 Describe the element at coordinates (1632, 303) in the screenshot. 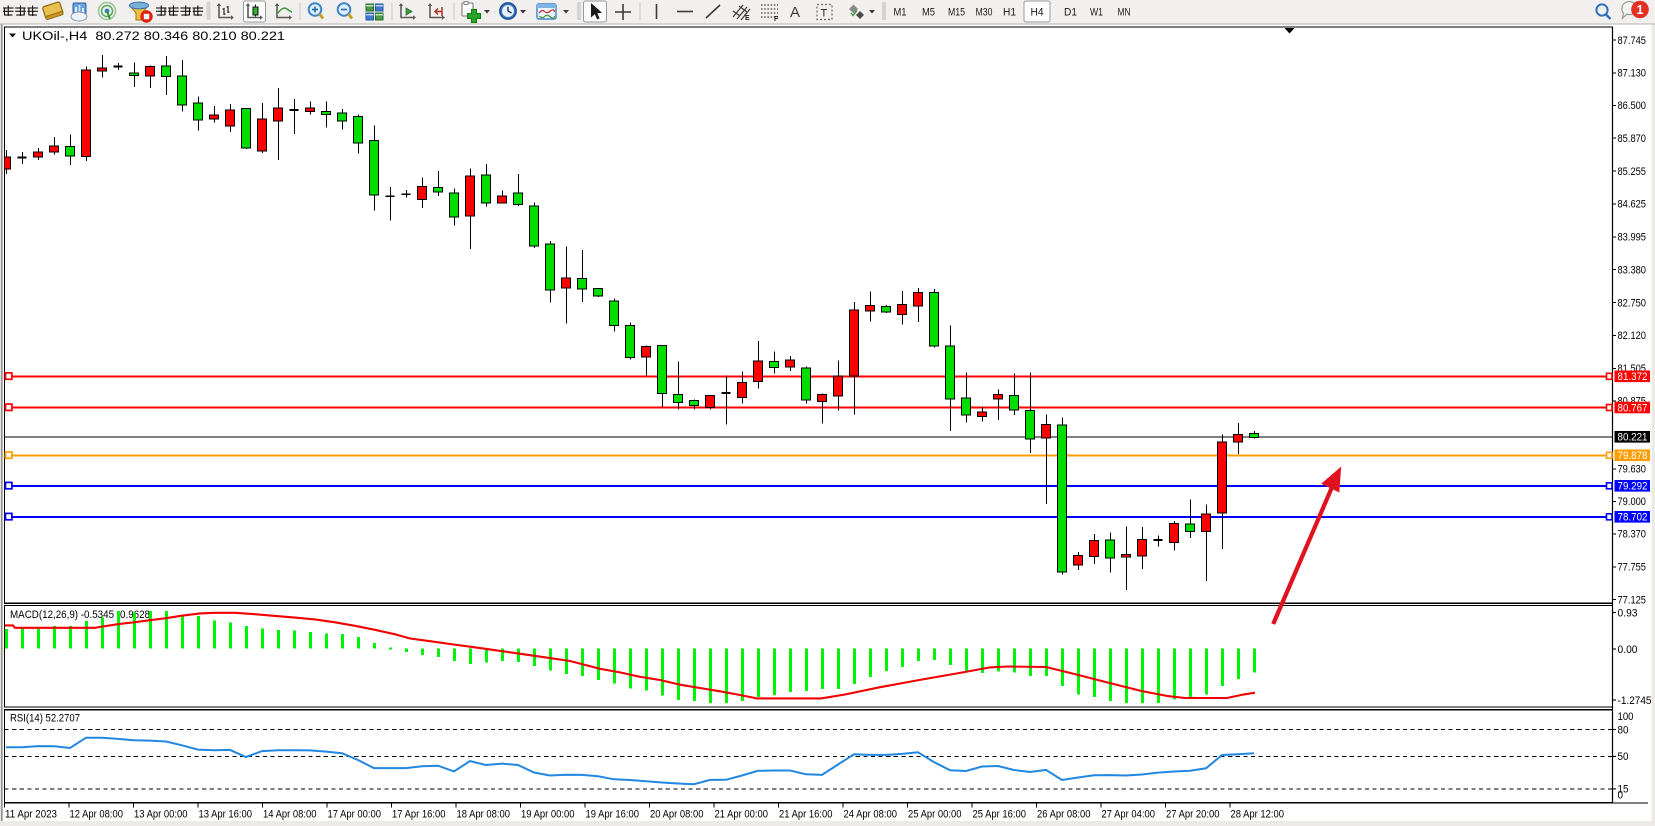

I see `svg-text: 82.750` at that location.